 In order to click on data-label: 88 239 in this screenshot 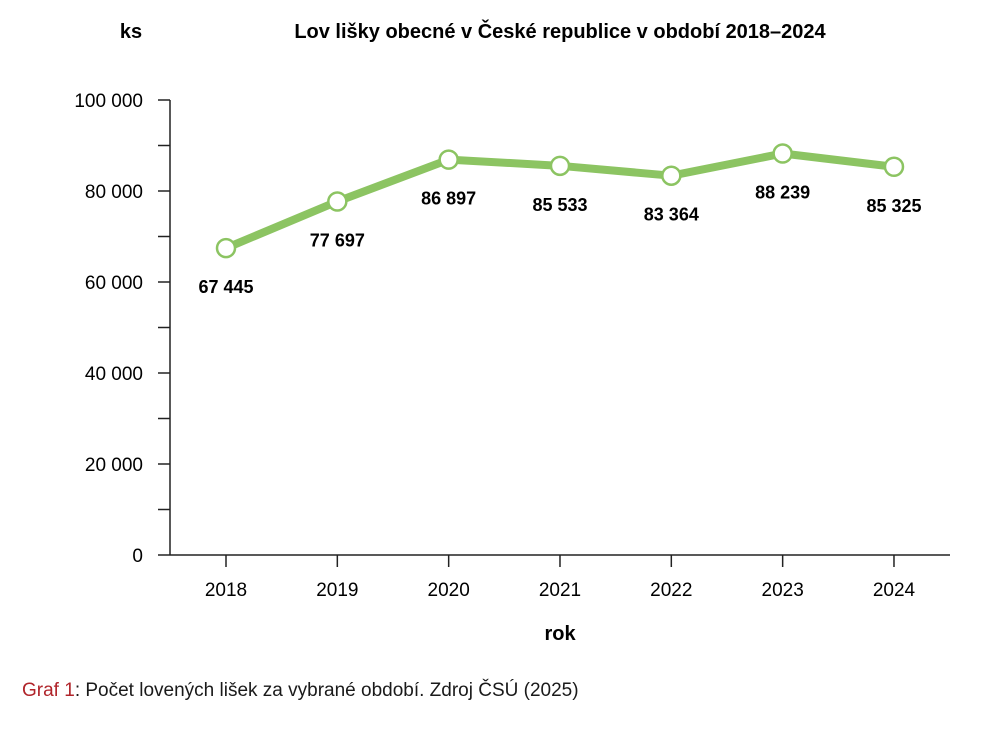, I will do `click(782, 193)`.